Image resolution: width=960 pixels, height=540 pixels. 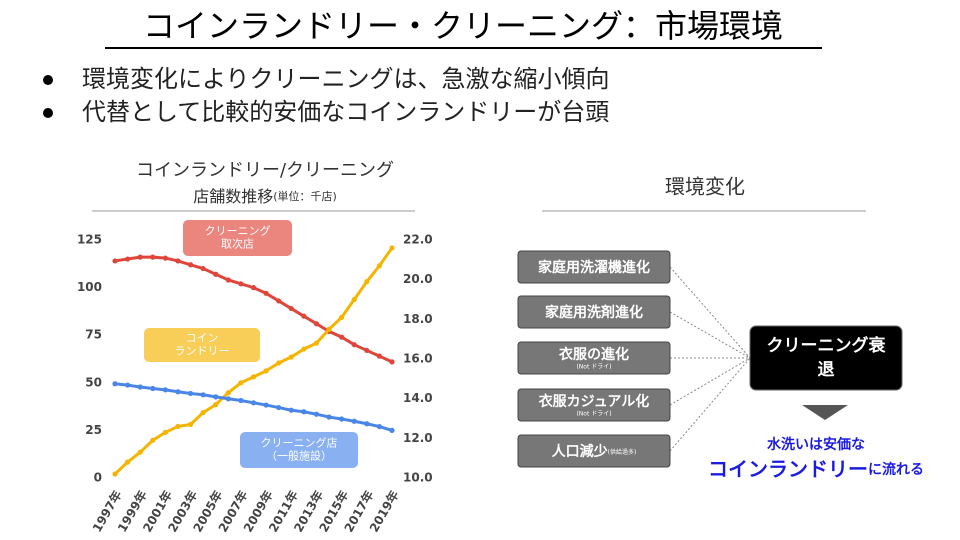 I want to click on chart-title: 店舗数推移(単位：千店), so click(x=265, y=196).